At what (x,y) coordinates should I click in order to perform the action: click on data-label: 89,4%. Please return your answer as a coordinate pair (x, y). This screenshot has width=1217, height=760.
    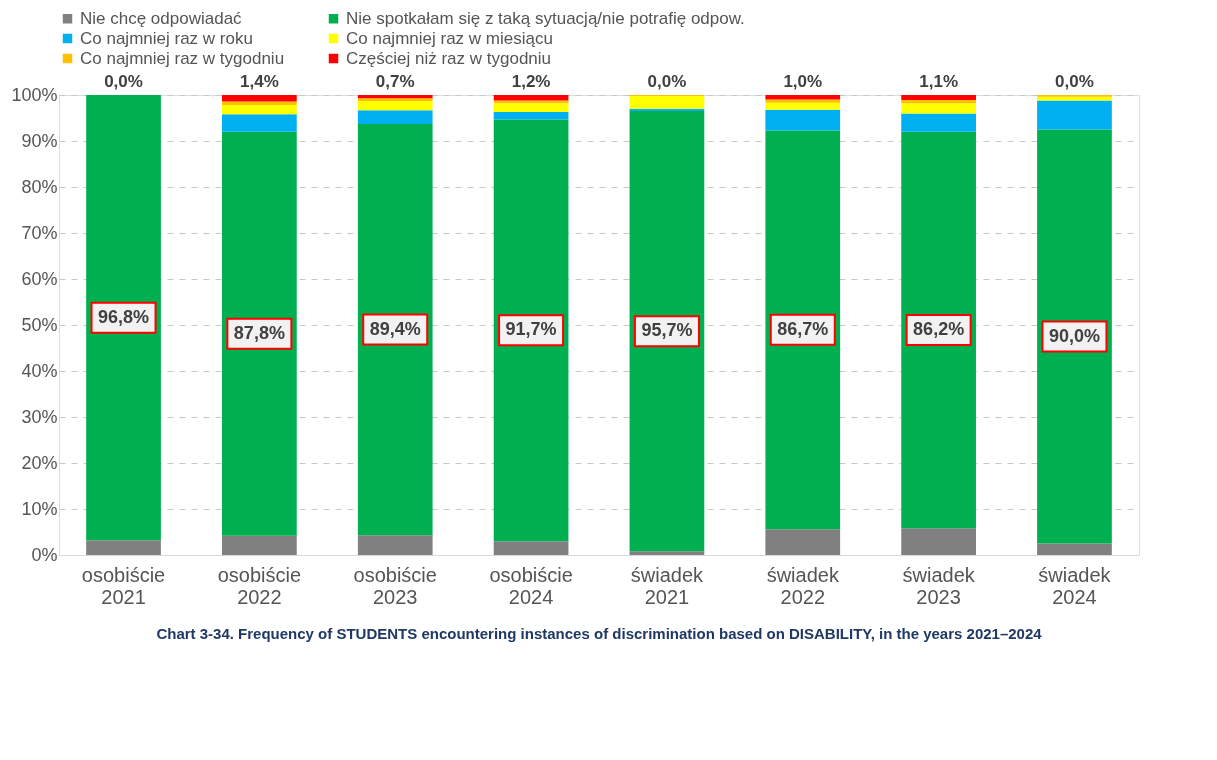
    Looking at the image, I should click on (395, 328).